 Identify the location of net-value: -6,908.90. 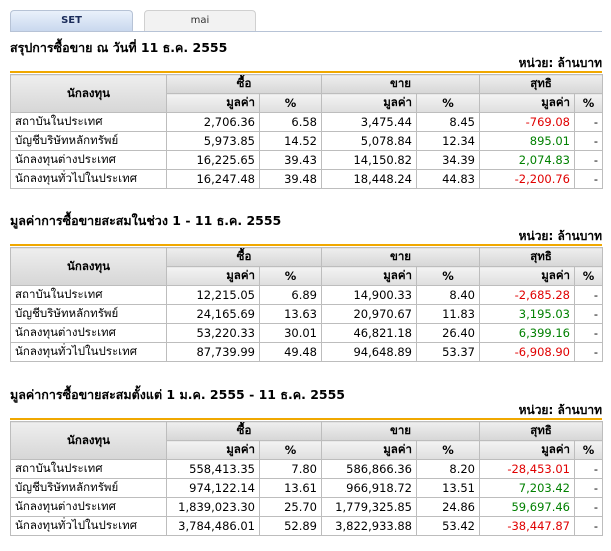
(527, 352).